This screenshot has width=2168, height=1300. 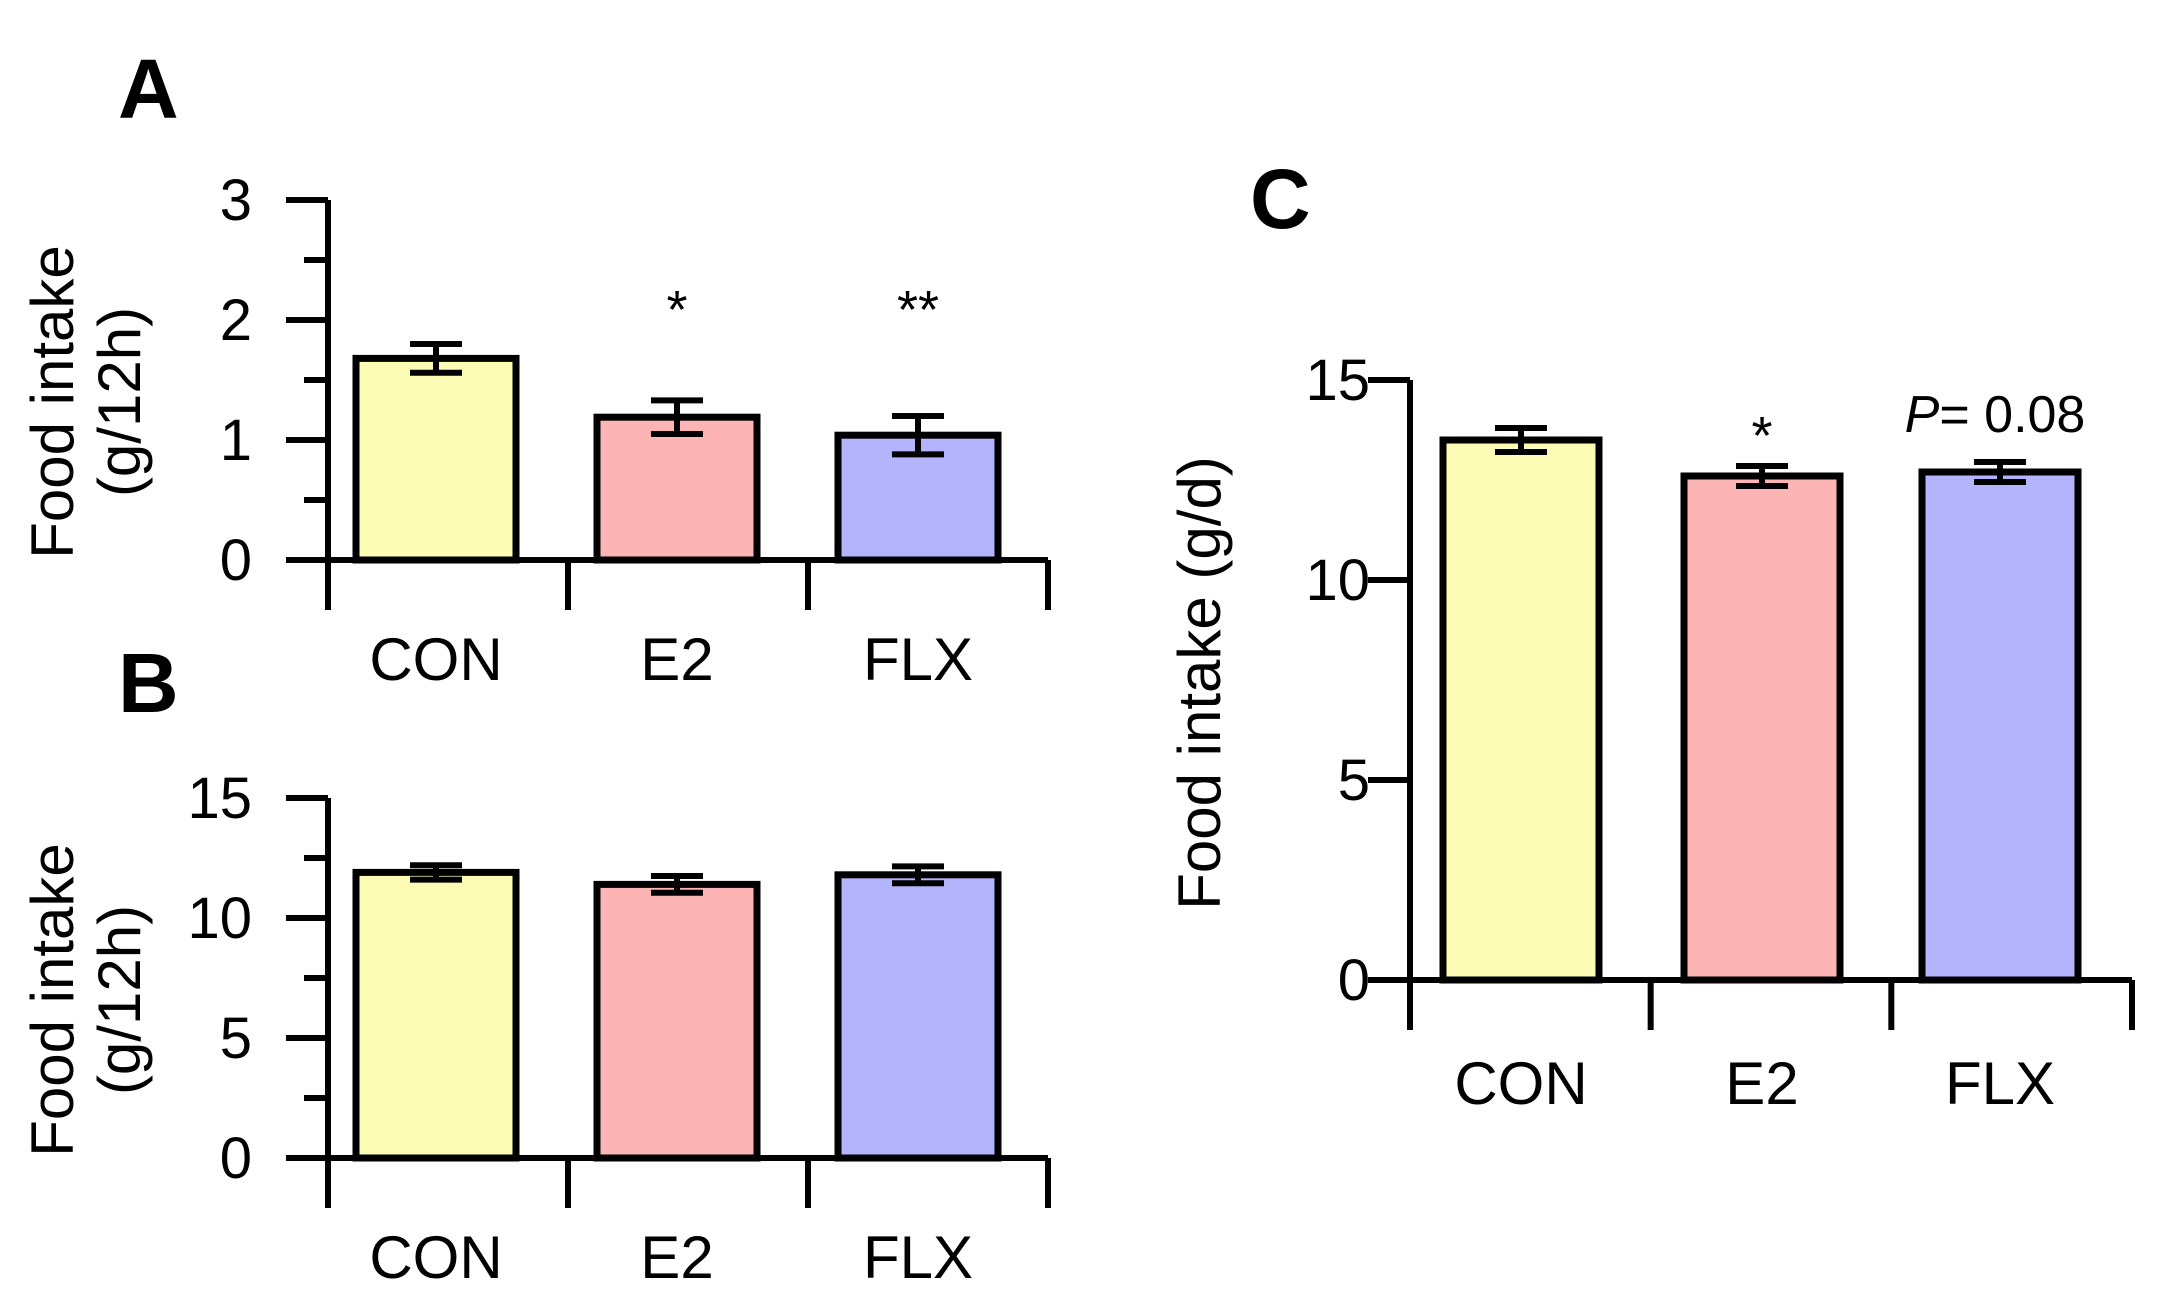 I want to click on panel-a-annotation-e2: *, so click(x=676, y=310).